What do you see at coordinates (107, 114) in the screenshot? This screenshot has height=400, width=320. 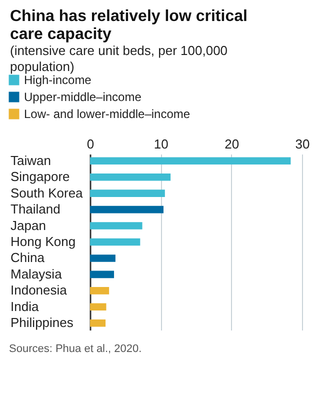 I see `legend-label: Low- and lower-middle–income` at bounding box center [107, 114].